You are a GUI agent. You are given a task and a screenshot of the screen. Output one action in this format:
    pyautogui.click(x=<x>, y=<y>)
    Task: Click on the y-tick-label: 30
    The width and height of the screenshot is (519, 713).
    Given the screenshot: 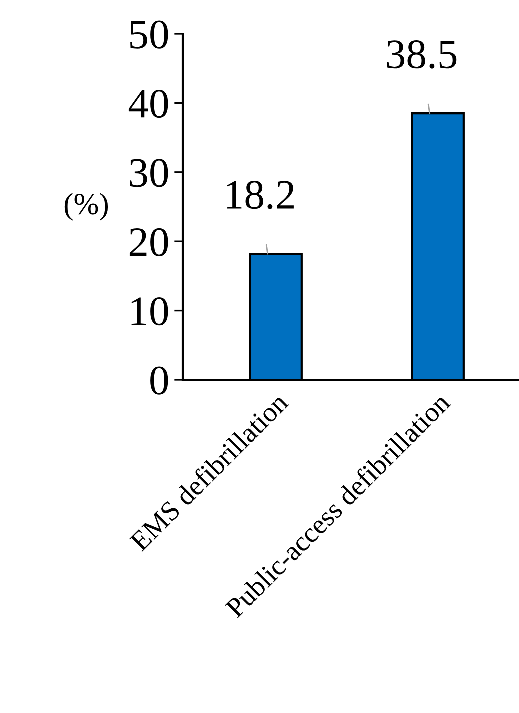 What is the action you would take?
    pyautogui.click(x=149, y=173)
    